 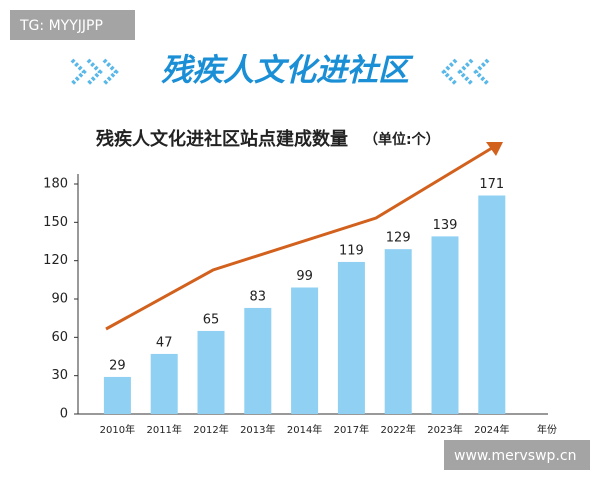 What do you see at coordinates (211, 319) in the screenshot?
I see `value-label: 65` at bounding box center [211, 319].